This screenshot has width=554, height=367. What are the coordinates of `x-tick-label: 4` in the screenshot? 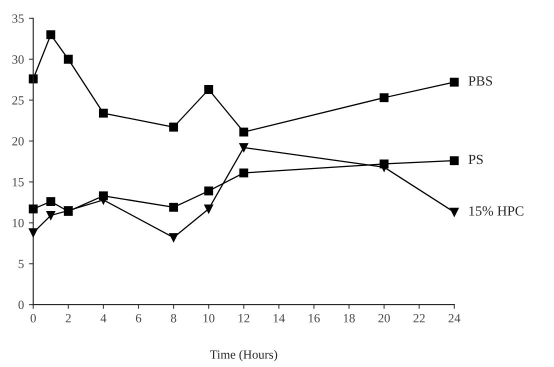 It's located at (103, 318).